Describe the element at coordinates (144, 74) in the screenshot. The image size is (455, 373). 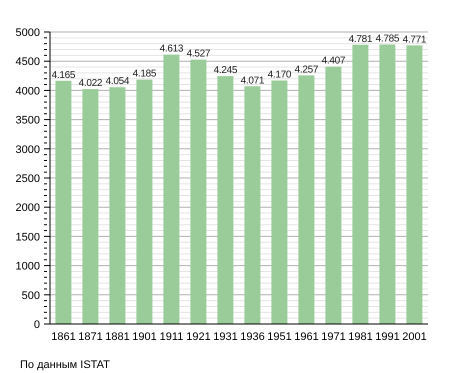
I see `data-label: 4.185` at that location.